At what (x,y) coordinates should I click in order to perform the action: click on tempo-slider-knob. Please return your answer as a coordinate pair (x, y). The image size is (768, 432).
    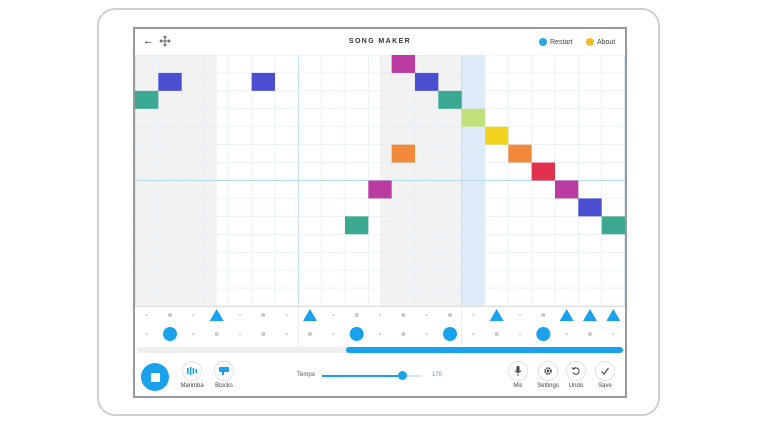
    Looking at the image, I should click on (402, 375).